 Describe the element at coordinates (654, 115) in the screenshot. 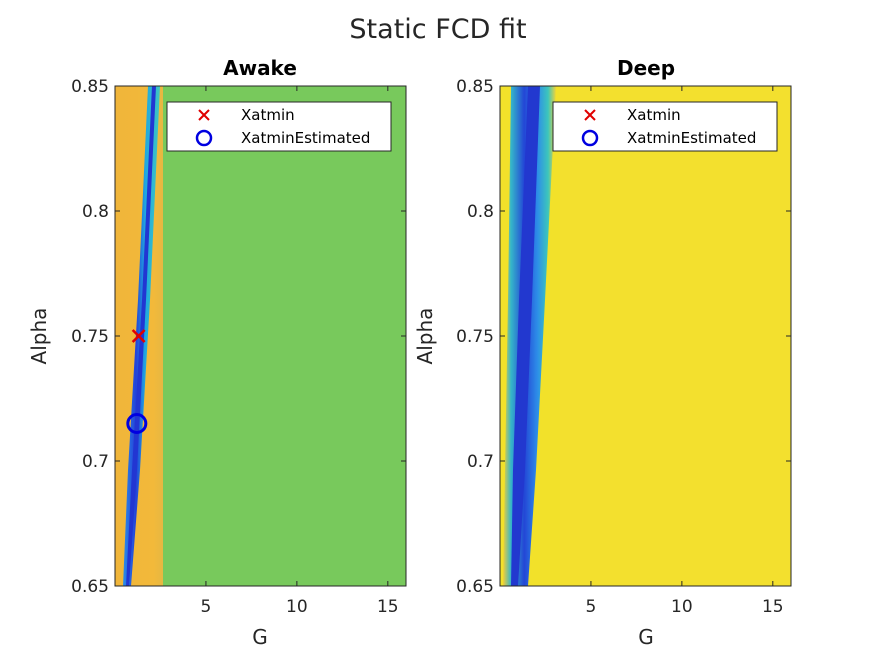

I see `deep-legend-xatmin-label: Xatmin` at that location.